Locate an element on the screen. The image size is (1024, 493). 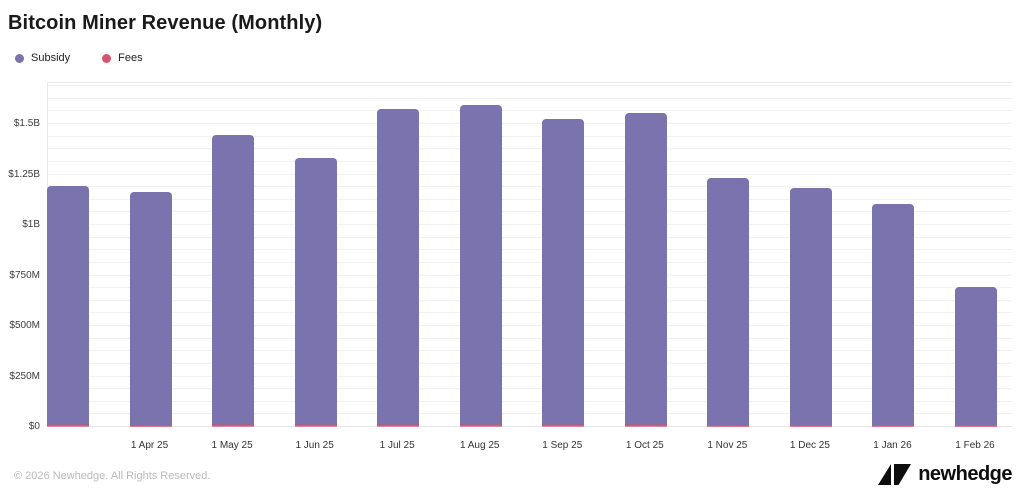
x-tick-label: 1 Feb 26 is located at coordinates (975, 445).